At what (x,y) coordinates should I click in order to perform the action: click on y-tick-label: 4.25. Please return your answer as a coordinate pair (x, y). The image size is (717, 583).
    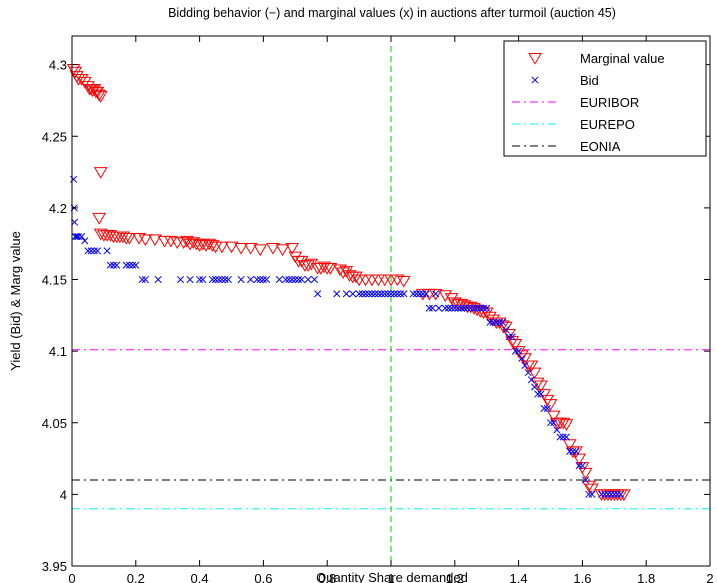
    Looking at the image, I should click on (54, 136).